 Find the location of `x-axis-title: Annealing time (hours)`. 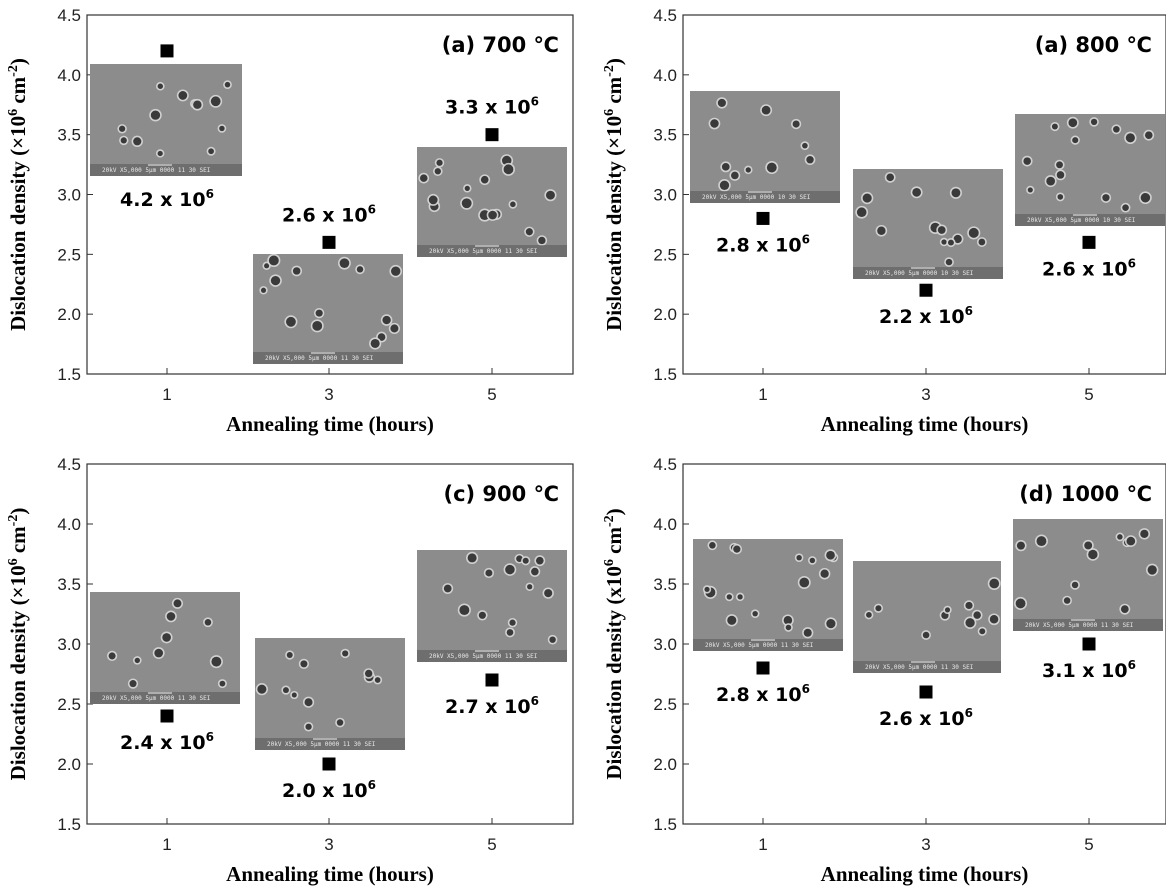

x-axis-title: Annealing time (hours) is located at coordinates (330, 874).